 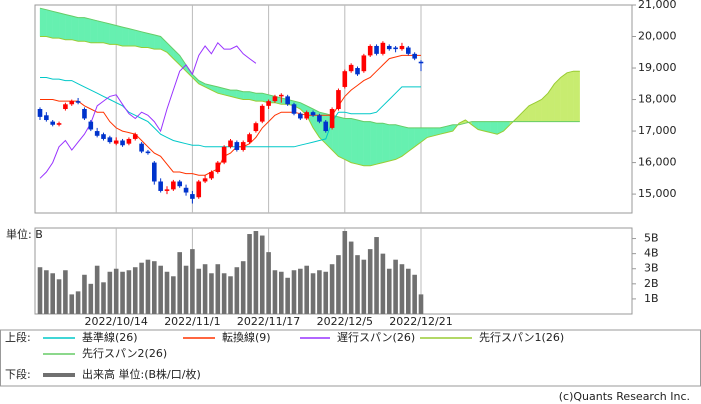 What do you see at coordinates (110, 337) in the screenshot?
I see `legend-label: 基準線(26)` at bounding box center [110, 337].